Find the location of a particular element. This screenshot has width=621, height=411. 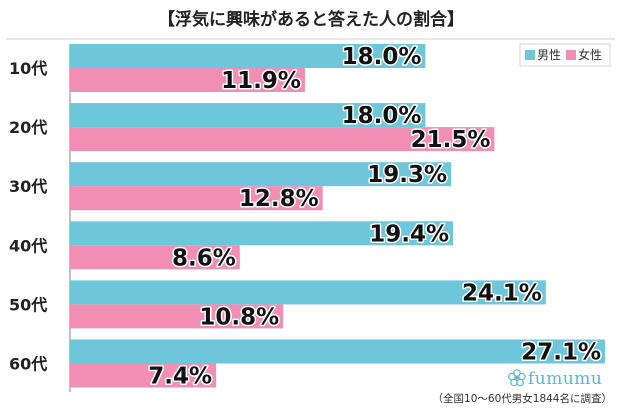

value-label-female-1: 11.9% is located at coordinates (261, 81).